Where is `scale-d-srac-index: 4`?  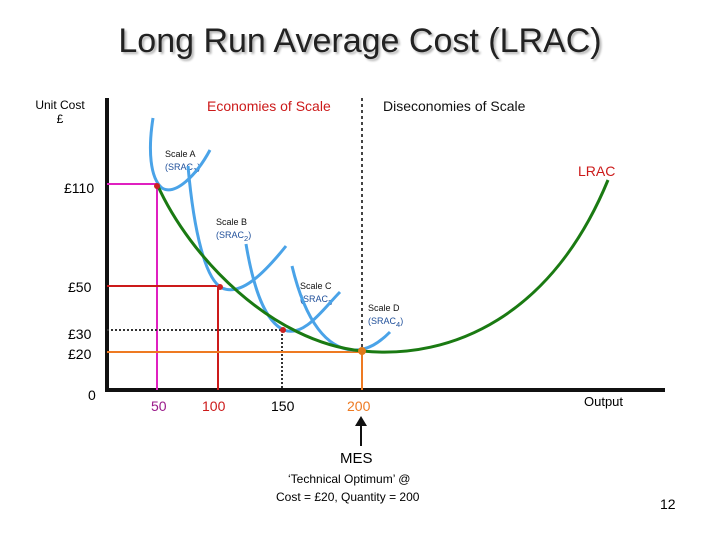 scale-d-srac-index: 4 is located at coordinates (398, 324).